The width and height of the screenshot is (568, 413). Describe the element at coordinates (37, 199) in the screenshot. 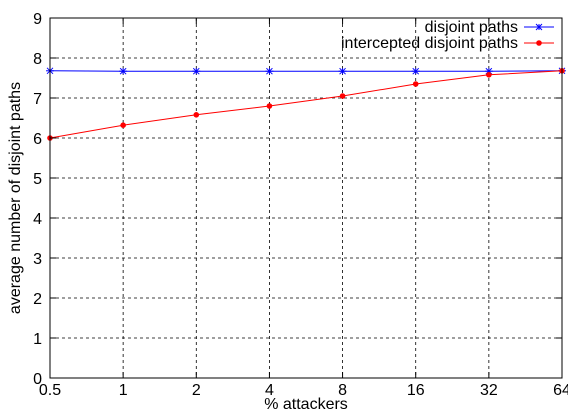

I see `y-tick-labels: 0 1 2 3 4 5 6 7 8 9` at that location.